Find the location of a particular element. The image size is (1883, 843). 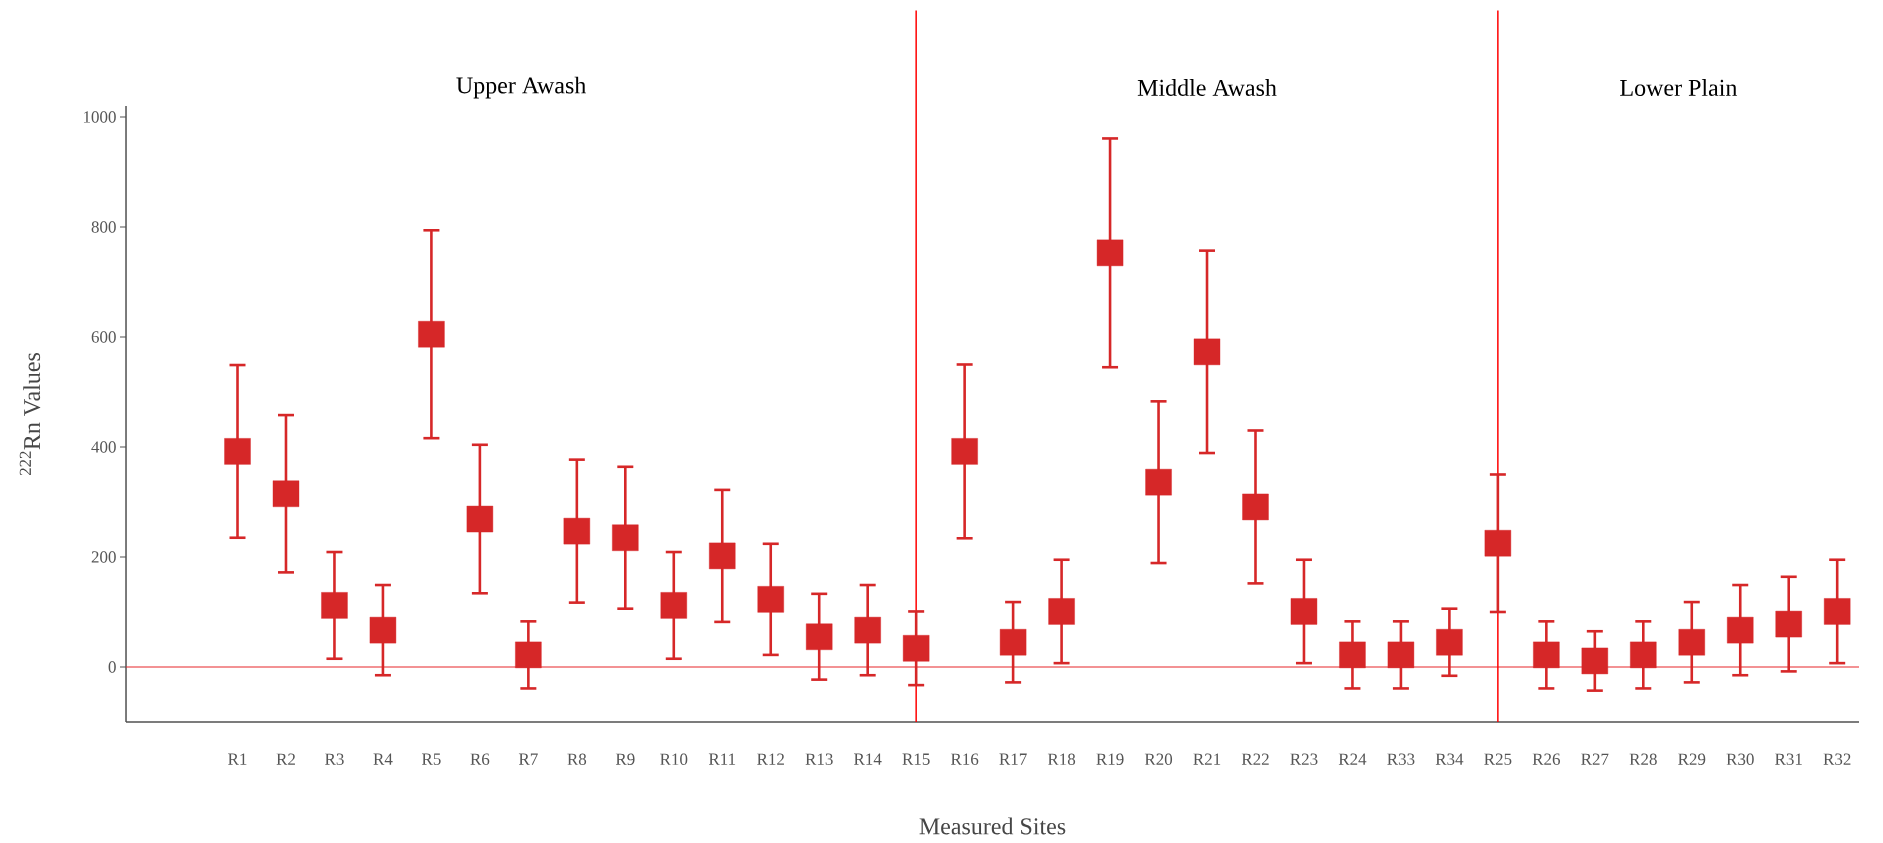

x-tick-label: R23 is located at coordinates (1304, 759).